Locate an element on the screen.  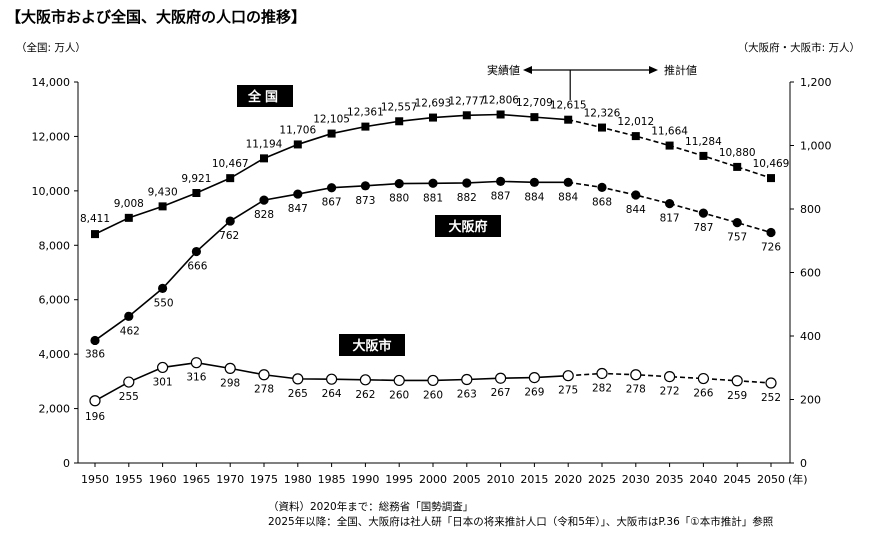
y-left-tick-label: 0 is located at coordinates (66, 463).